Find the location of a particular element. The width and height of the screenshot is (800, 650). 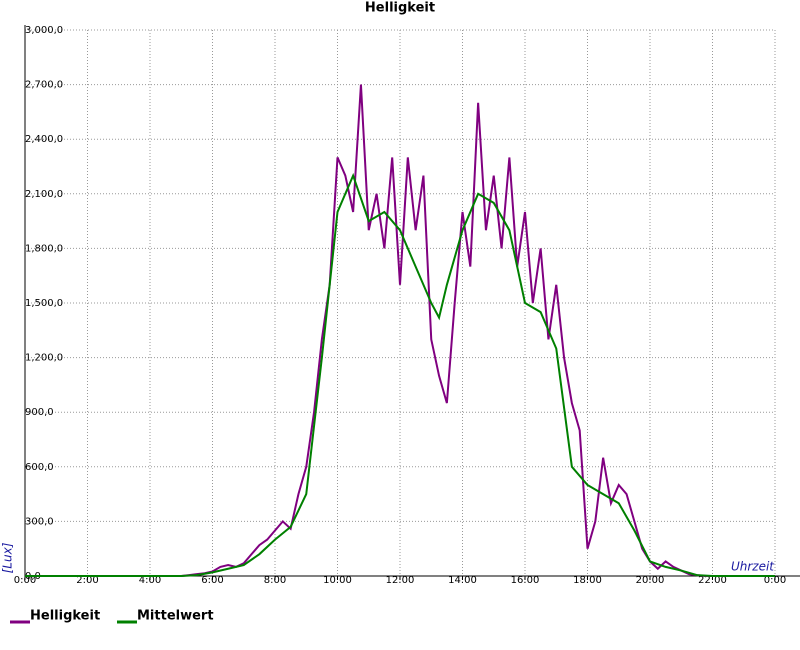

y-axis-label: [Lux] is located at coordinates (8, 557).